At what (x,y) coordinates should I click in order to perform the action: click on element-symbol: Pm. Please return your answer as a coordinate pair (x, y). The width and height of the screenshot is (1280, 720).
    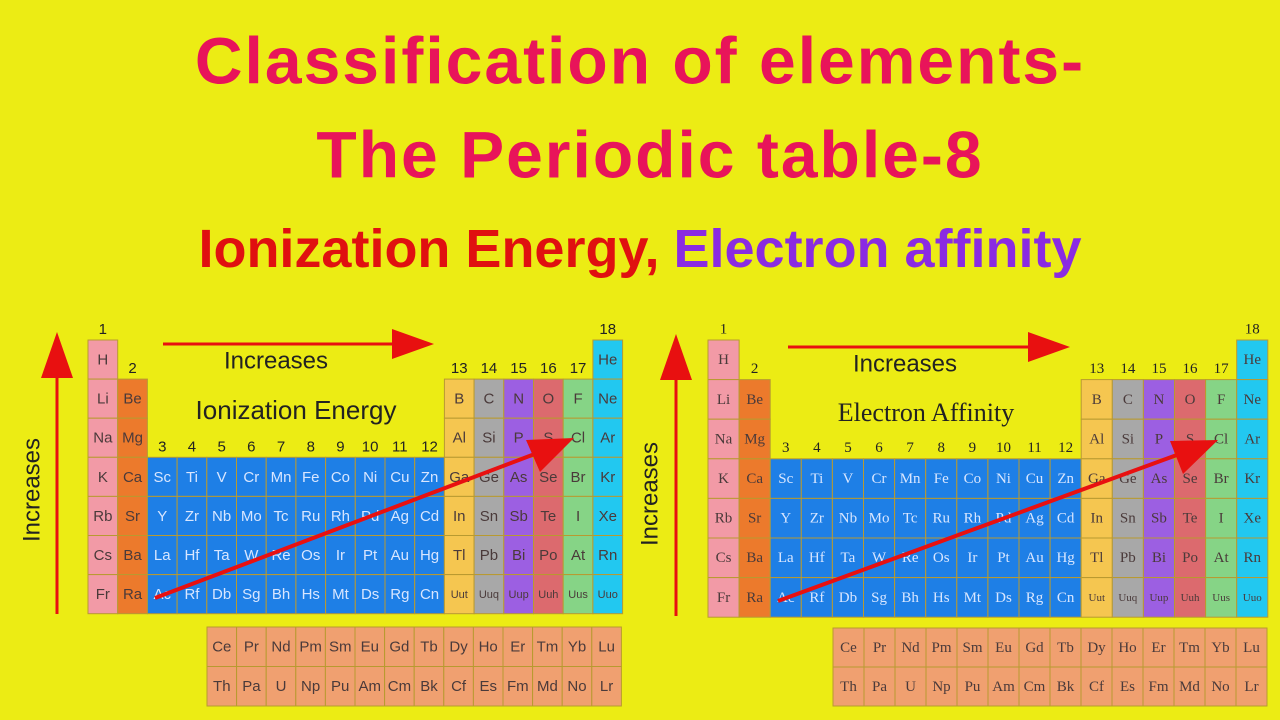
    Looking at the image, I should click on (941, 648).